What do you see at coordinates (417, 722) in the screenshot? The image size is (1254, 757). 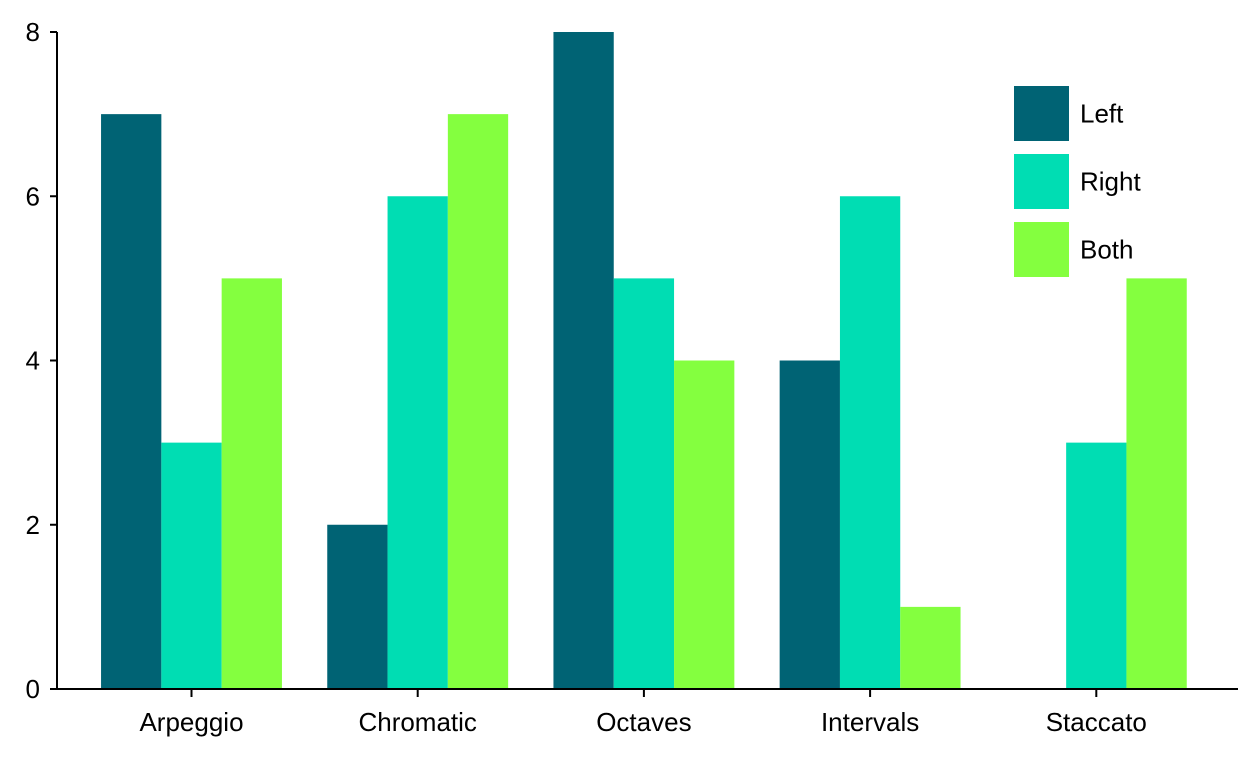 I see `x-tick-label-chromatic: Chromatic` at bounding box center [417, 722].